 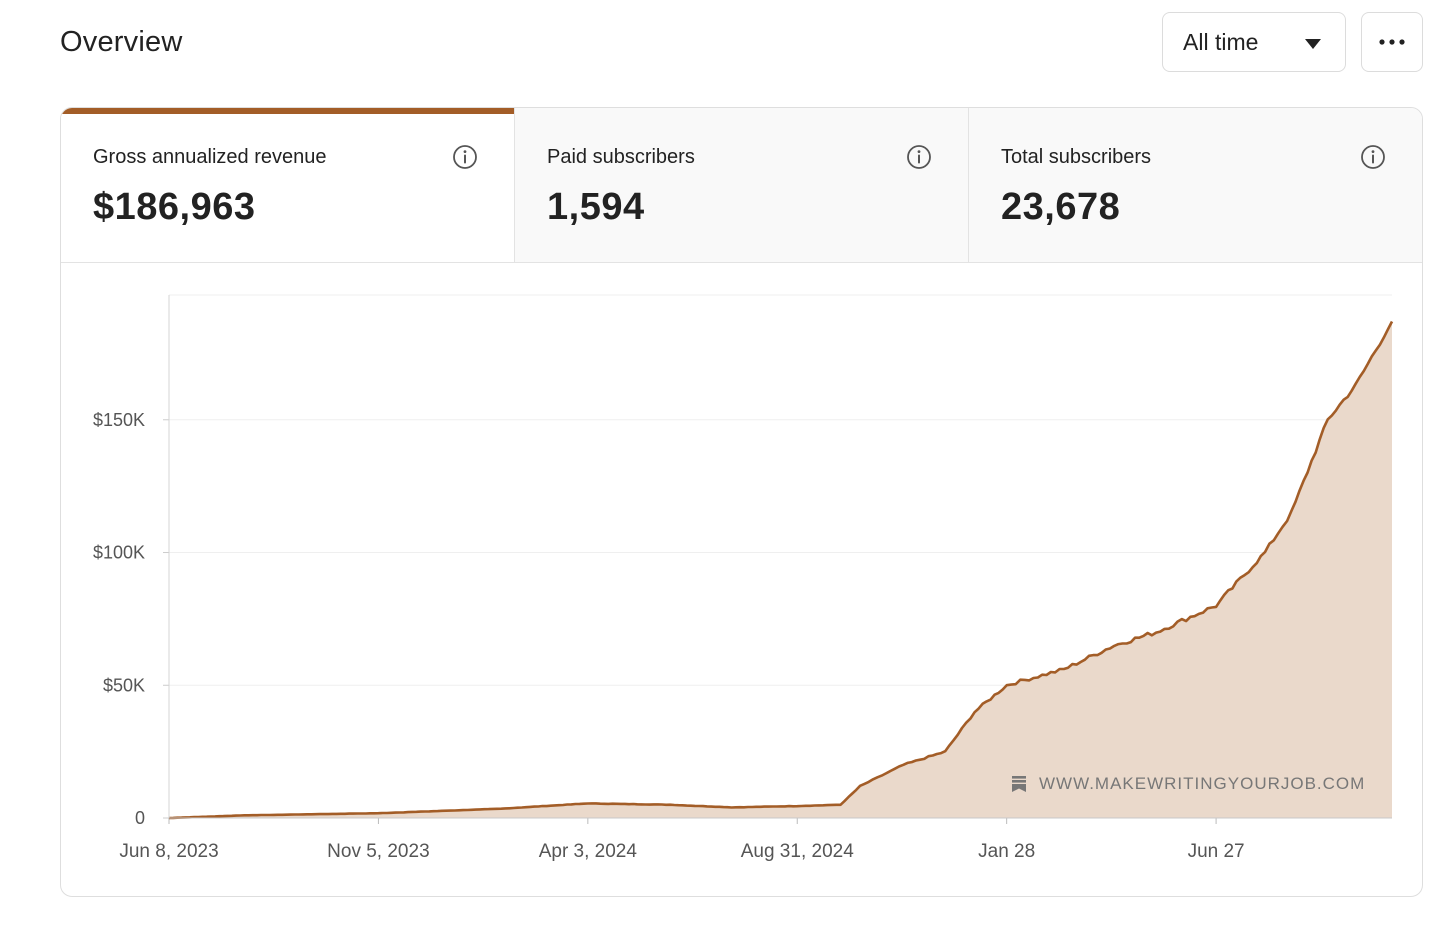 What do you see at coordinates (1202, 783) in the screenshot?
I see `watermark-text: WWW.MAKEWRITINGYOURJOB.COM` at bounding box center [1202, 783].